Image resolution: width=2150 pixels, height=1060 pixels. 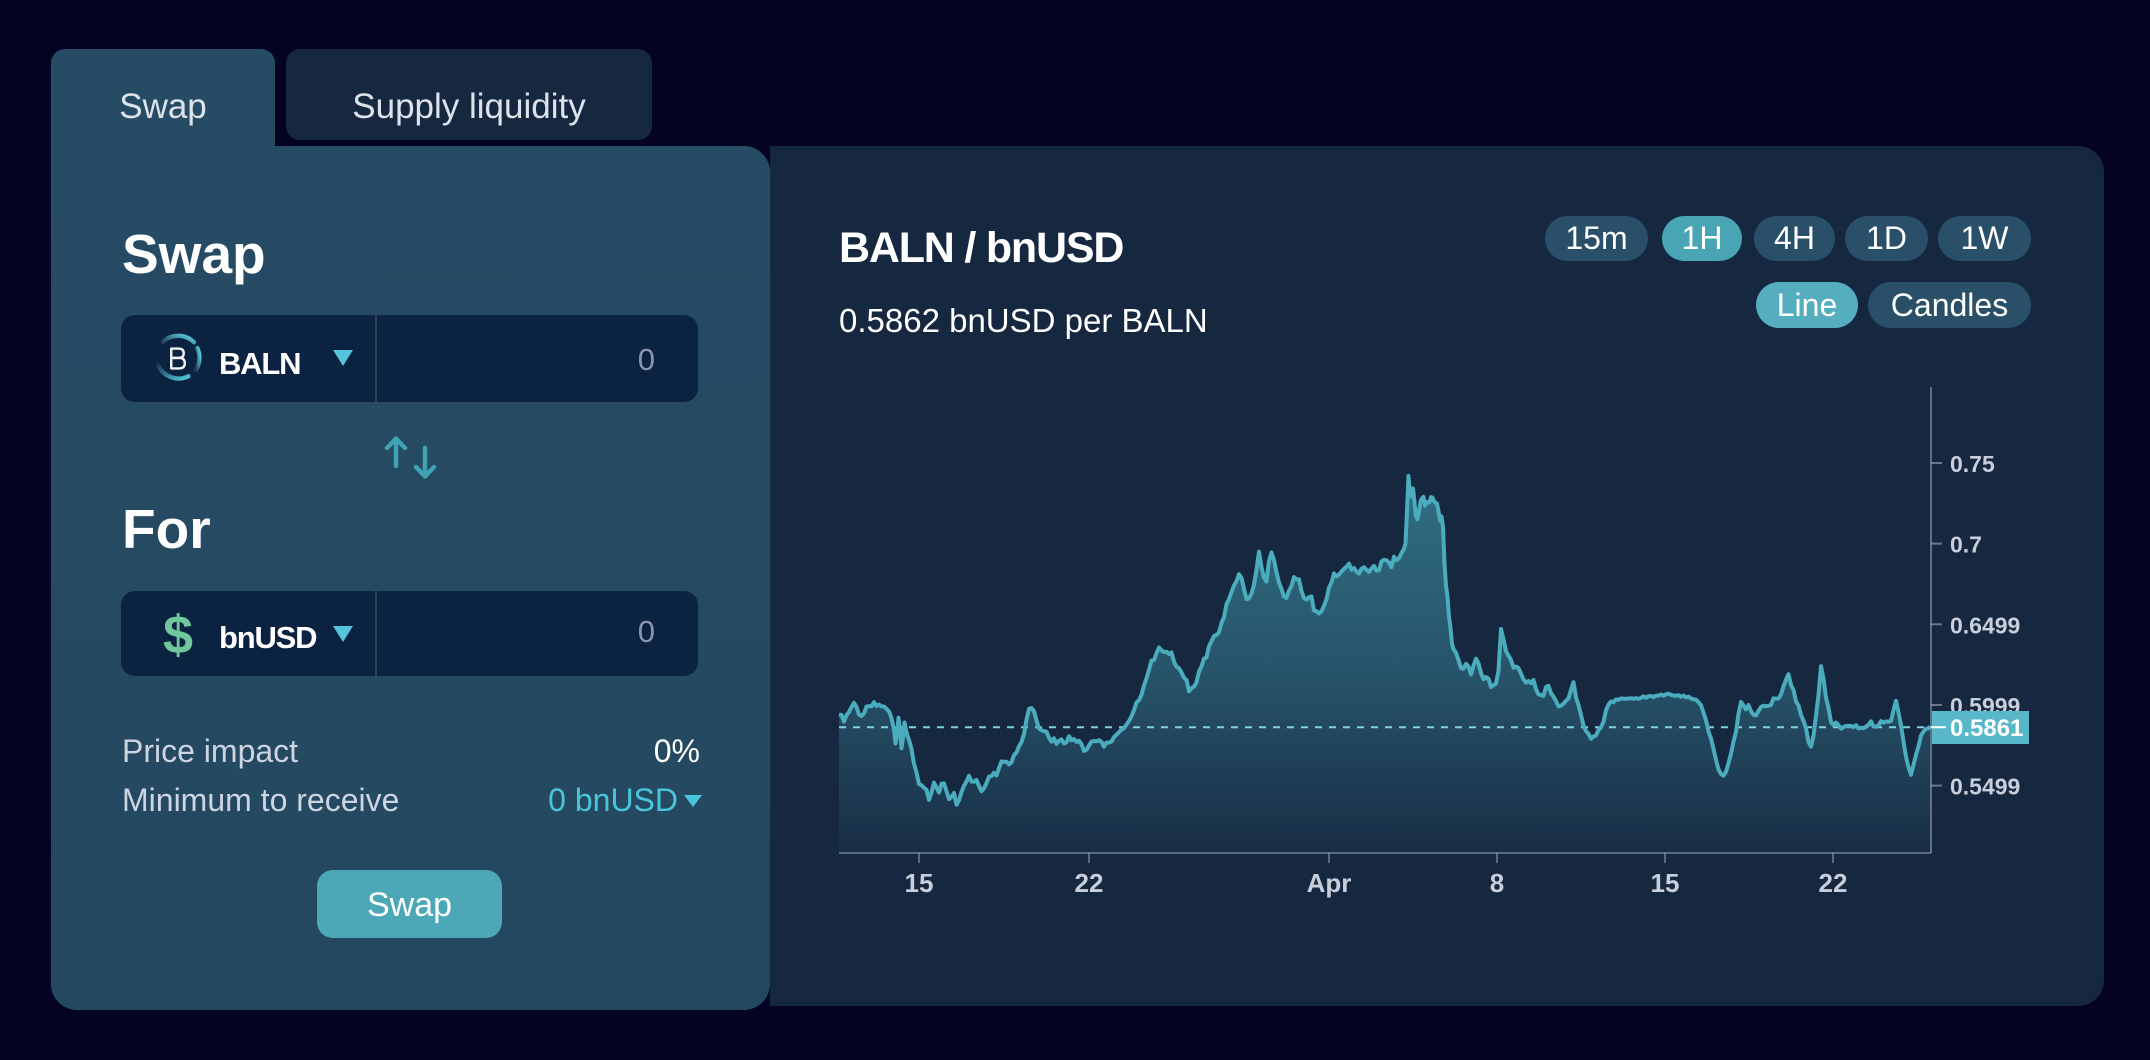 What do you see at coordinates (1986, 728) in the screenshot?
I see `svg-text: 0.5861` at bounding box center [1986, 728].